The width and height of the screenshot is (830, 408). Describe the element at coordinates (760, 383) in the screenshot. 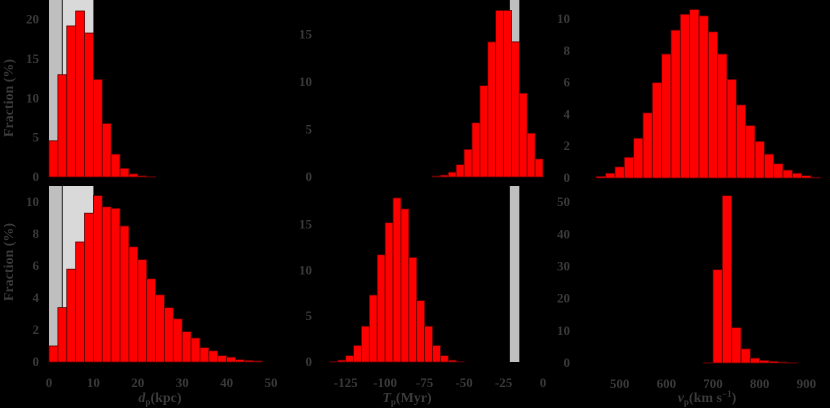

I see `x-tick-label: 800` at that location.